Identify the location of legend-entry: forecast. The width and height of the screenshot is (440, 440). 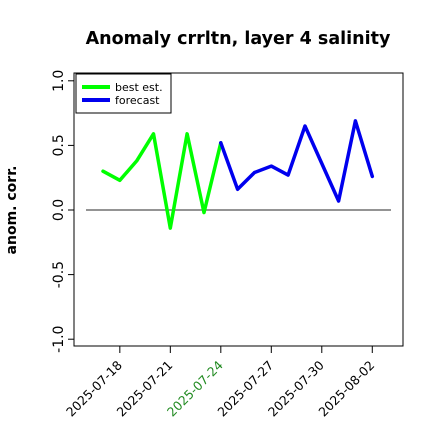
(137, 100).